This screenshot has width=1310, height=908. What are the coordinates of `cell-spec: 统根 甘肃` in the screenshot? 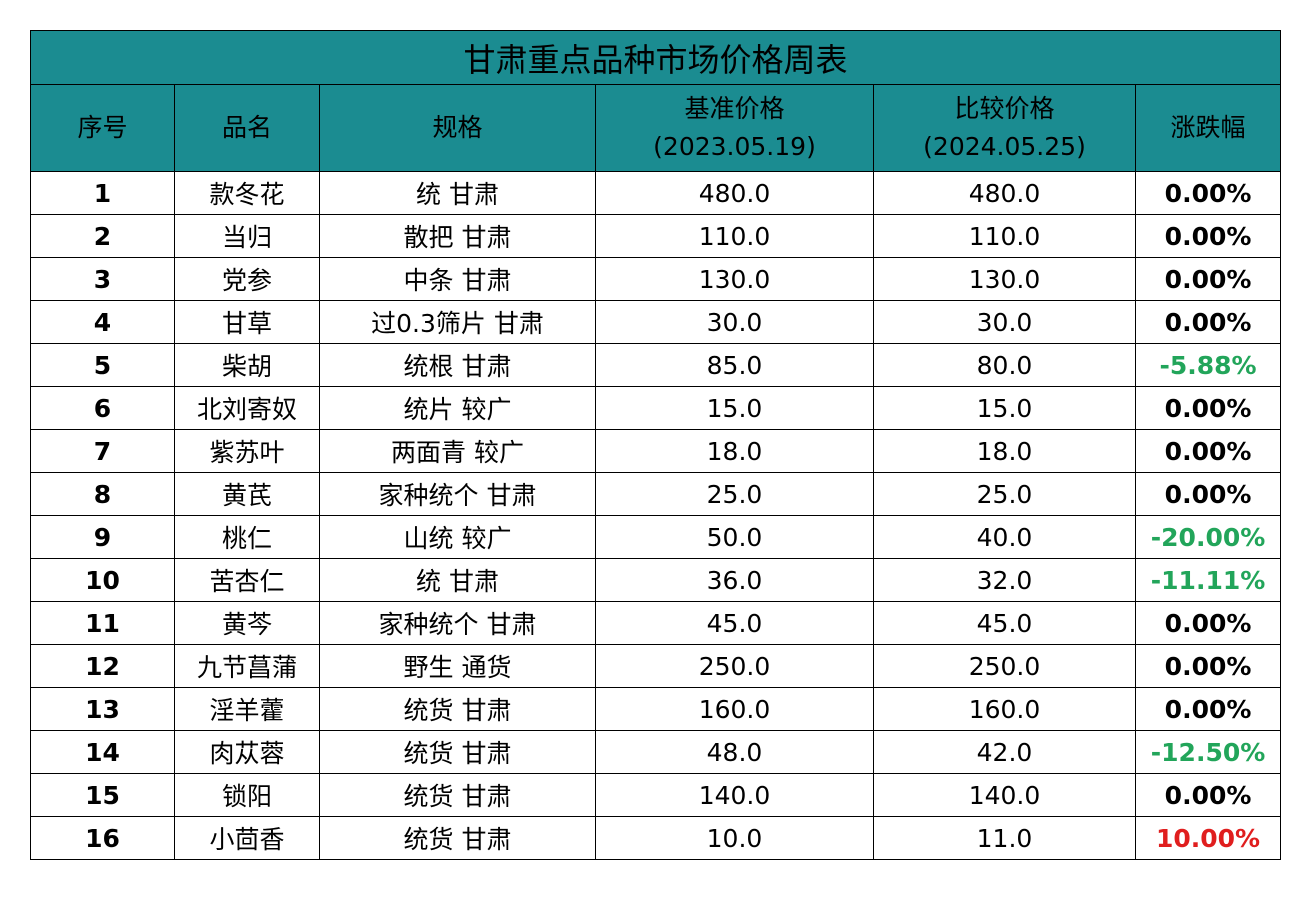 It's located at (457, 365).